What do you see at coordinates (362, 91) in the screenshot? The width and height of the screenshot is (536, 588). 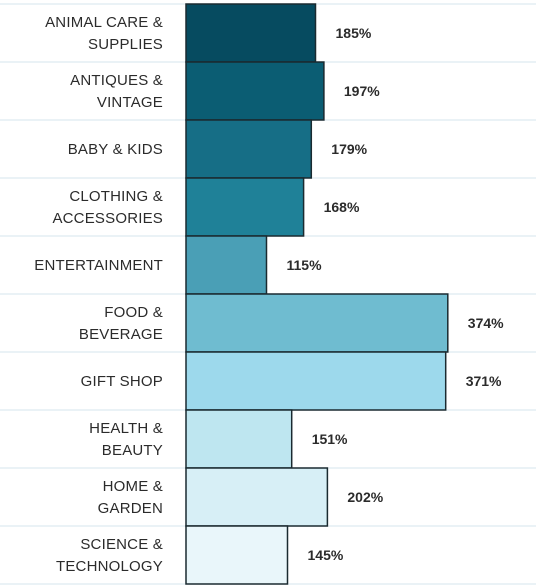 I see `value-label: 197%` at bounding box center [362, 91].